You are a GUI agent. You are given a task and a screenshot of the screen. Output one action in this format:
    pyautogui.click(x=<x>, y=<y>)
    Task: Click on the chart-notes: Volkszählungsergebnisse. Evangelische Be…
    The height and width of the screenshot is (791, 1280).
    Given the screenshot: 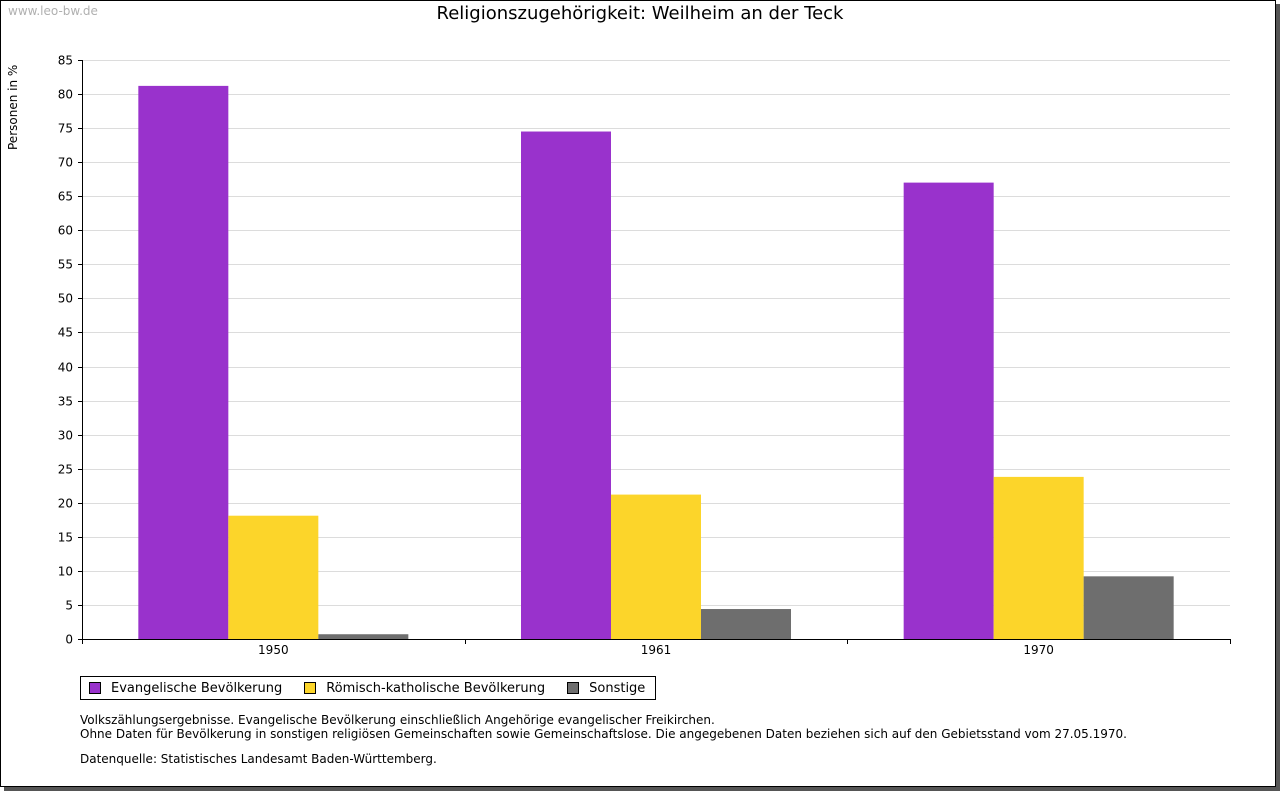 What is the action you would take?
    pyautogui.click(x=603, y=727)
    